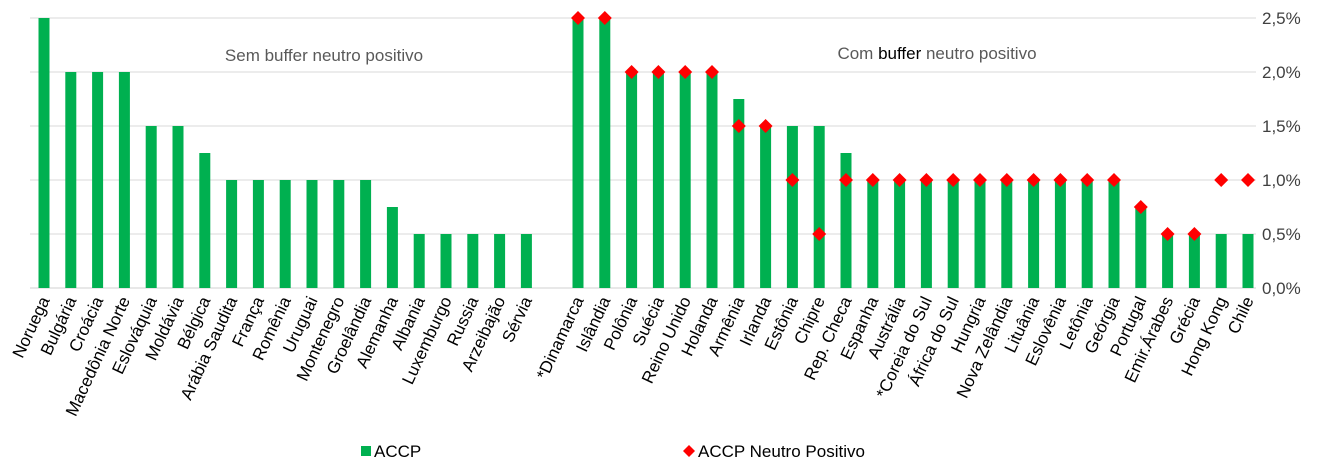 Image resolution: width=1324 pixels, height=464 pixels. Describe the element at coordinates (900, 53) in the screenshot. I see `annotation-buffer-word: buffer` at that location.